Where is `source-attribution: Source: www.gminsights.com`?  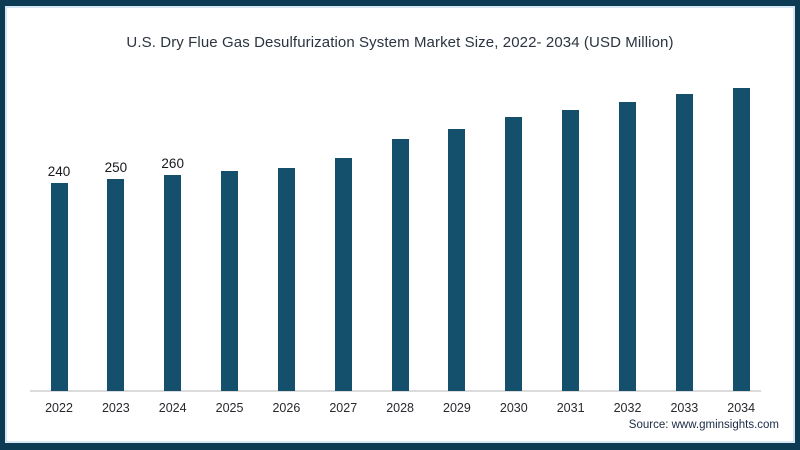 source-attribution: Source: www.gminsights.com is located at coordinates (703, 425).